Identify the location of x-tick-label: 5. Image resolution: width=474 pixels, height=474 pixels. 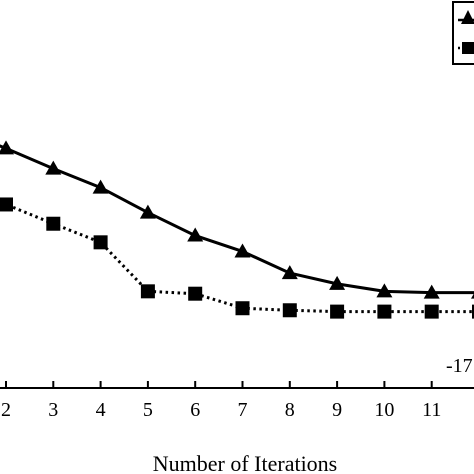
(148, 410).